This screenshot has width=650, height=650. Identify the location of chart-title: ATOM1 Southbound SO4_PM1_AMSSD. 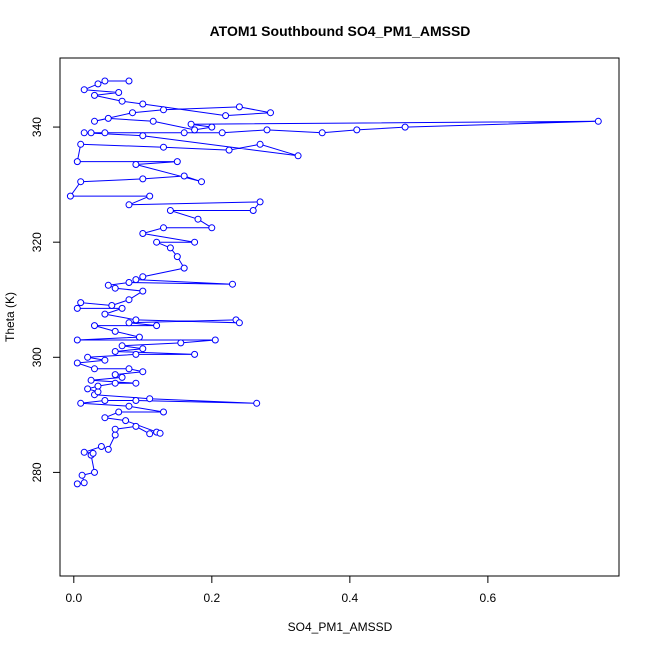
(340, 31).